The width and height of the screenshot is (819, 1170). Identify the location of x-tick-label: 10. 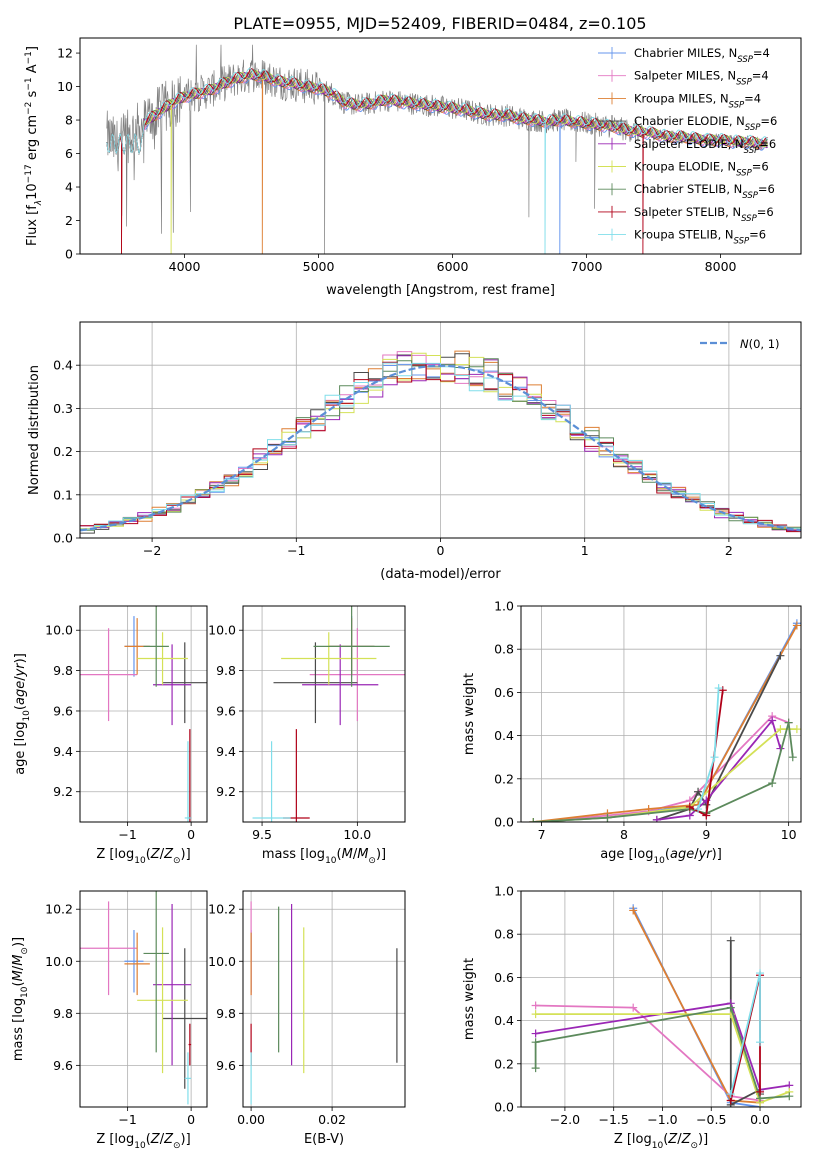
(789, 834).